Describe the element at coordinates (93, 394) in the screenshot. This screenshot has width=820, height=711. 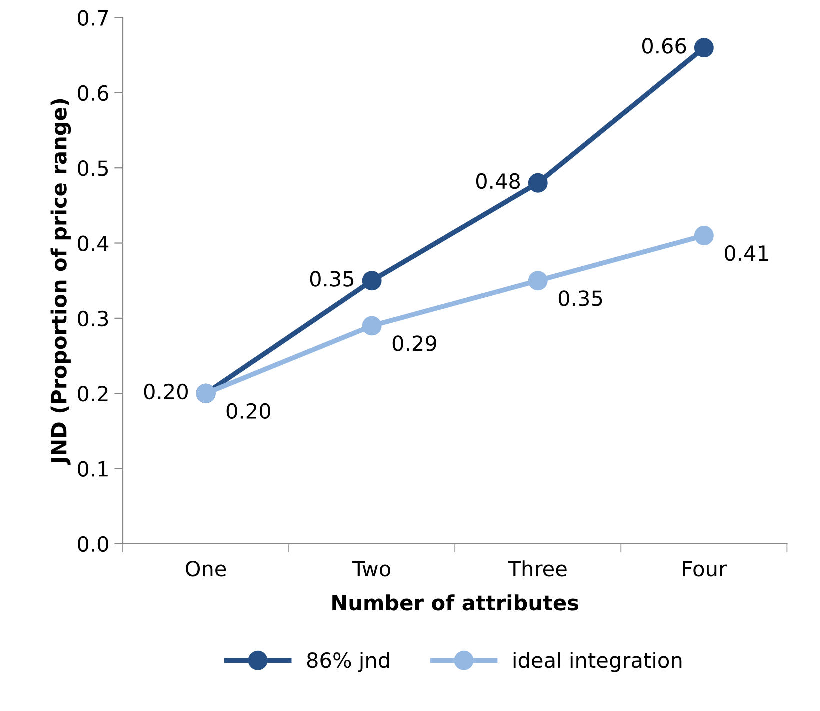
I see `y-tick-label: 0.2` at that location.